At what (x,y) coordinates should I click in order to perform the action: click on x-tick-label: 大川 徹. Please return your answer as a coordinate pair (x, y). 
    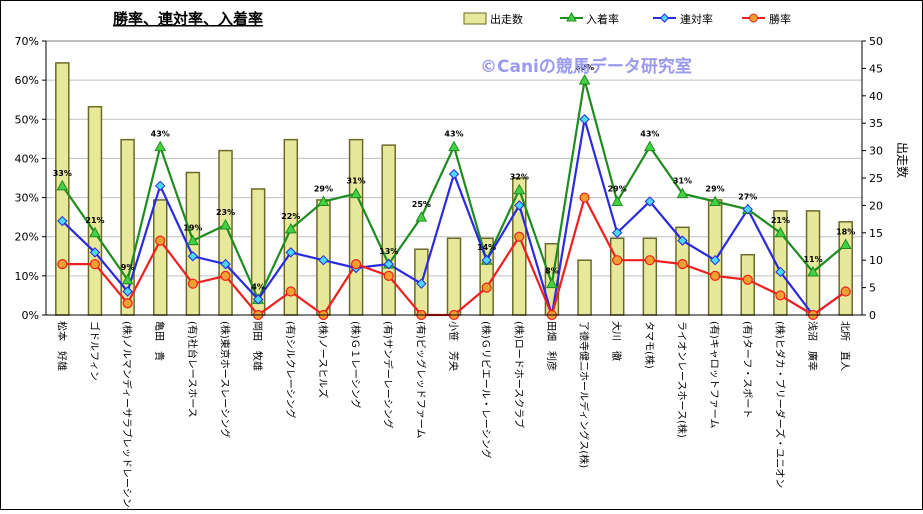
    Looking at the image, I should click on (616, 341).